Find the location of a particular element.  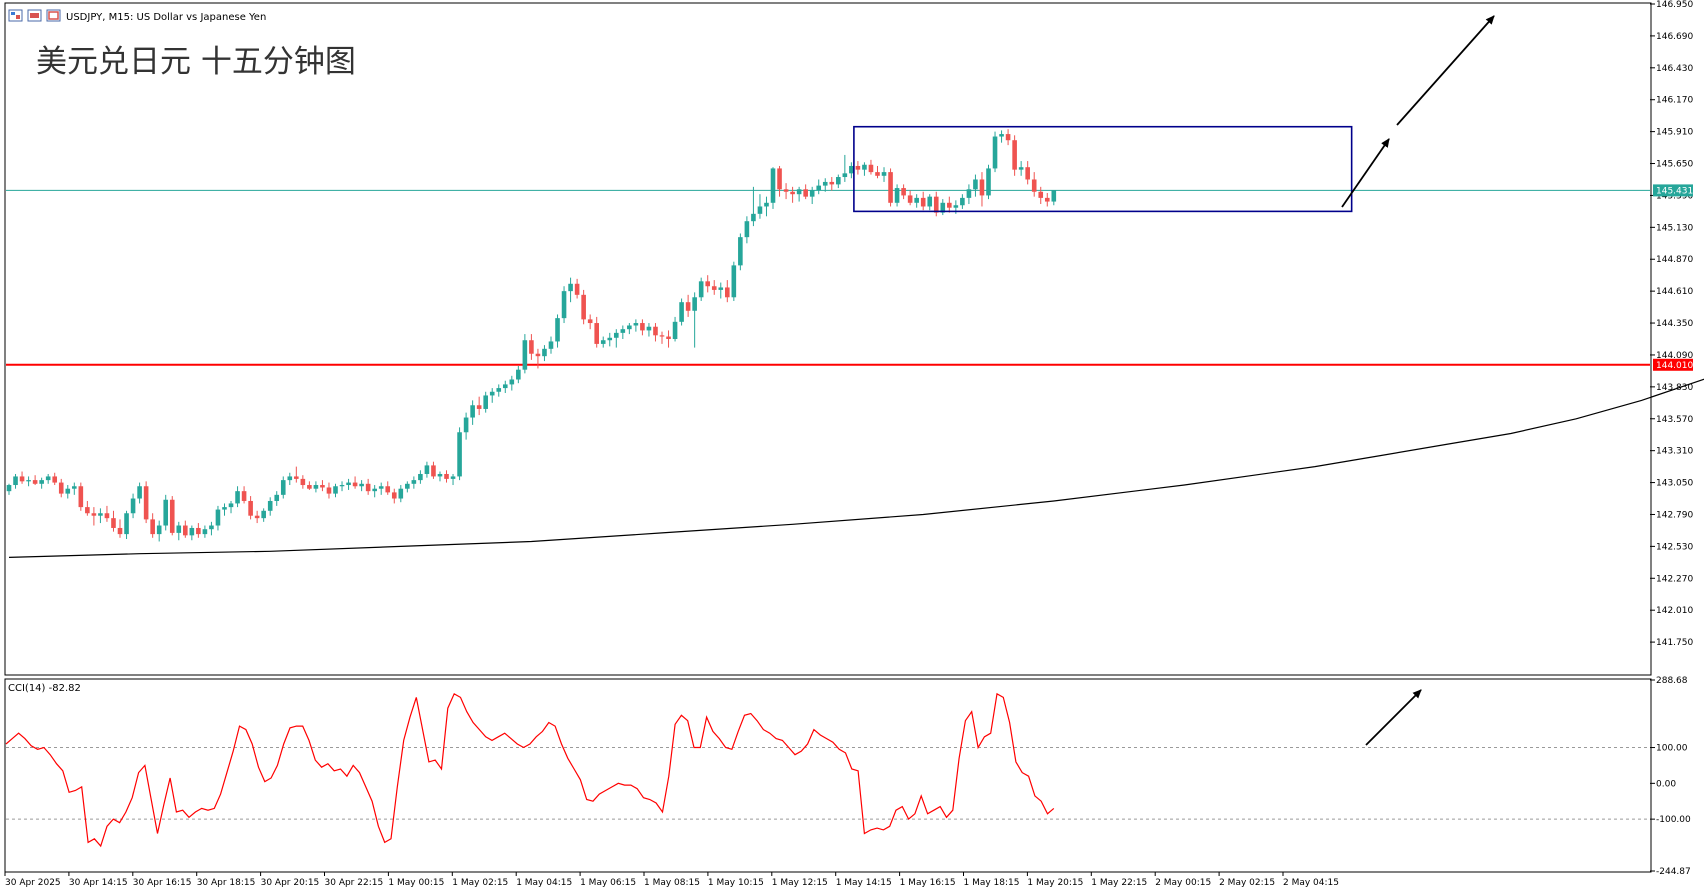

time-tick-label: 1 May 16:15 is located at coordinates (928, 883).